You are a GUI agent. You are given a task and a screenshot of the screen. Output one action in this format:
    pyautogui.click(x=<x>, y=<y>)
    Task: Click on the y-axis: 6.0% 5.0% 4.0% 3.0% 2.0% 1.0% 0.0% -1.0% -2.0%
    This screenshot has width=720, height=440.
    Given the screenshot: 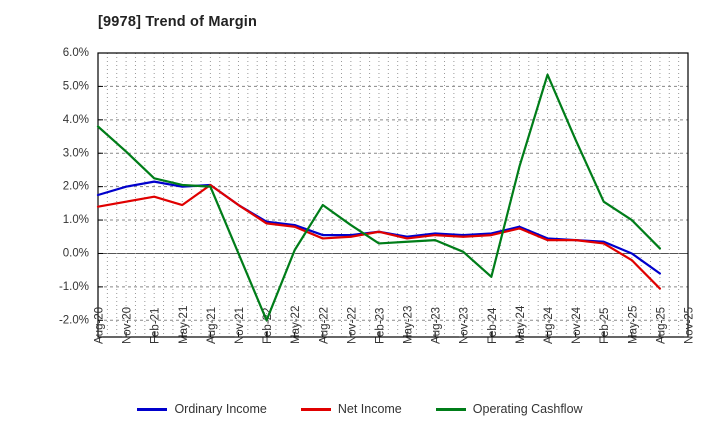 What is the action you would take?
    pyautogui.click(x=81, y=186)
    